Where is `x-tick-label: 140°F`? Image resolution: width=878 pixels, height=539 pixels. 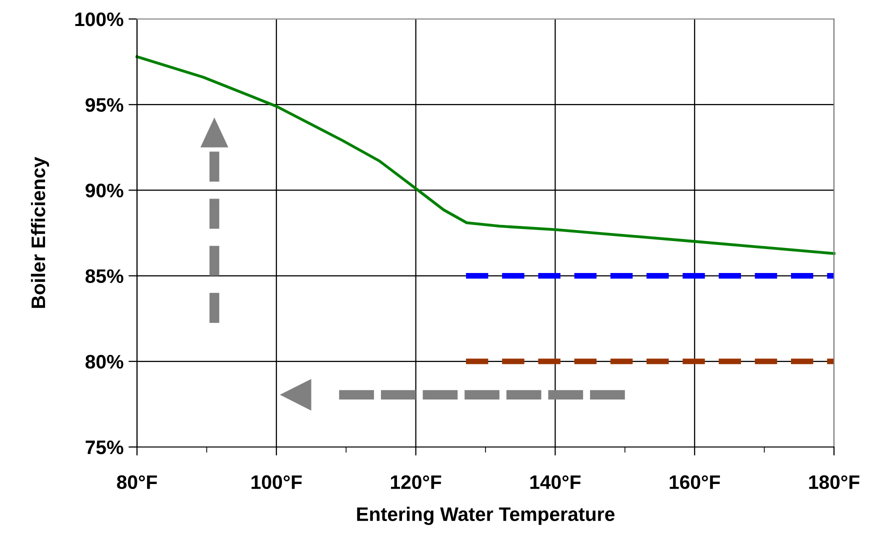
x-tick-label: 140°F is located at coordinates (555, 482).